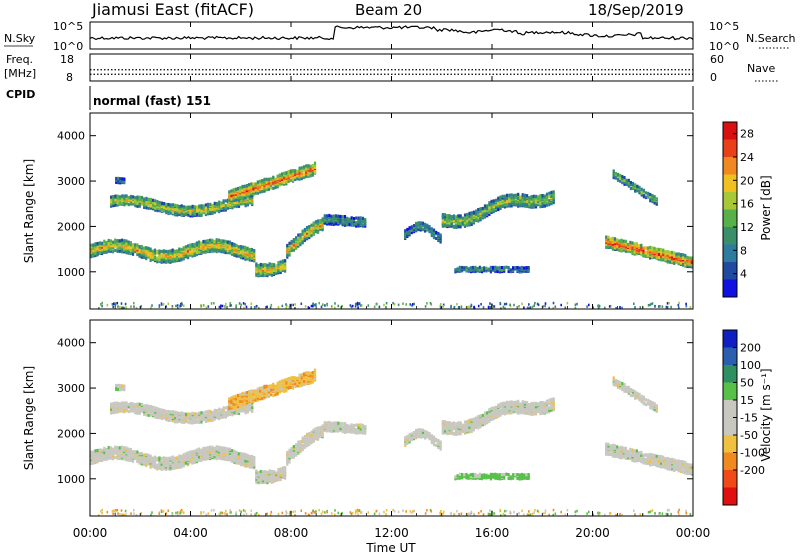  I want to click on power-colorbar-tick-16: 16, so click(747, 204).